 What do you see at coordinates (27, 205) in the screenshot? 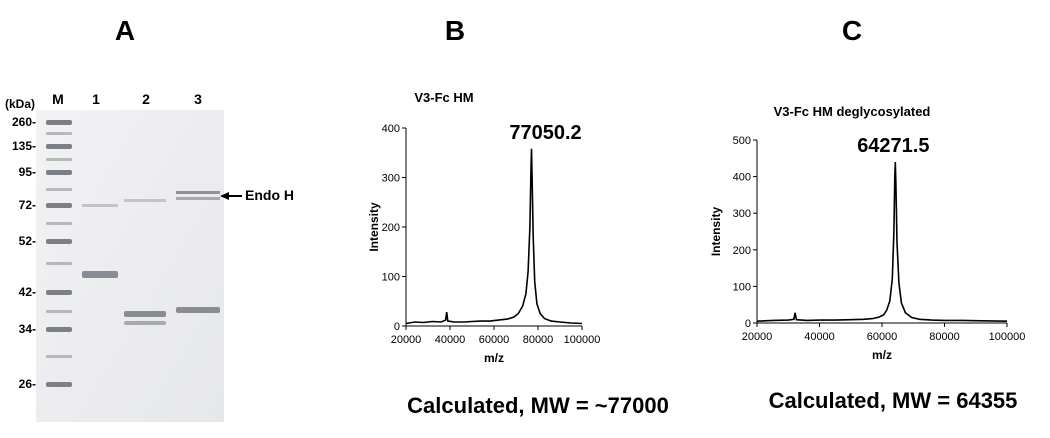
I see `marker-label: 72-` at bounding box center [27, 205].